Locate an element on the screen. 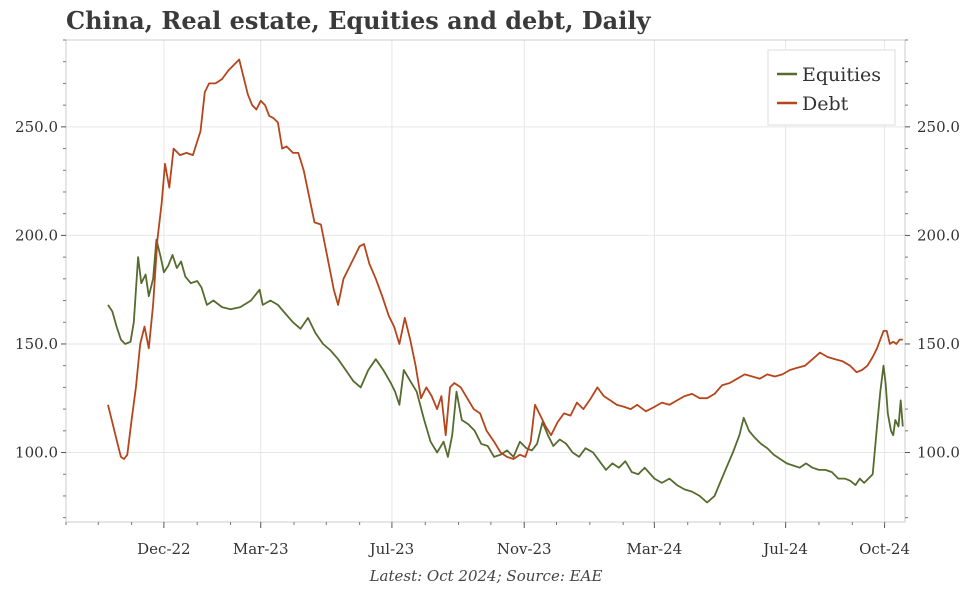  x-tick-label: Mar-24 is located at coordinates (655, 549).